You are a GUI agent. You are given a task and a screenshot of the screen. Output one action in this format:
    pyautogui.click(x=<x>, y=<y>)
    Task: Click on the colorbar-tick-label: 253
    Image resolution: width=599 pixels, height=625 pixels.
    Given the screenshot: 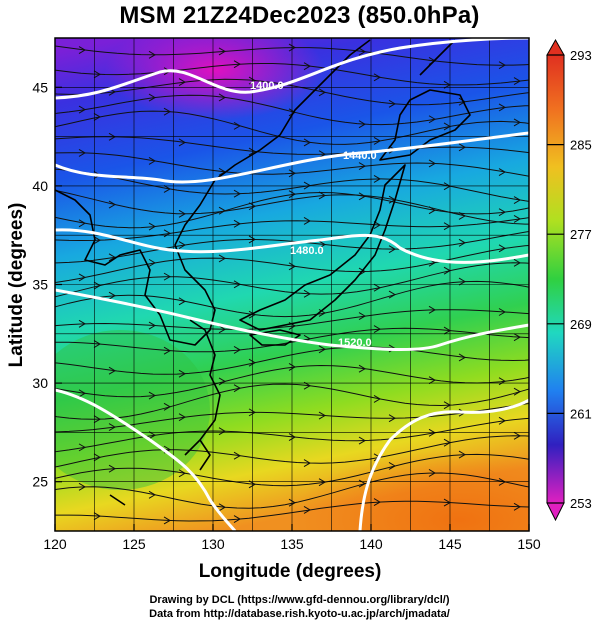 What is the action you would take?
    pyautogui.click(x=581, y=503)
    